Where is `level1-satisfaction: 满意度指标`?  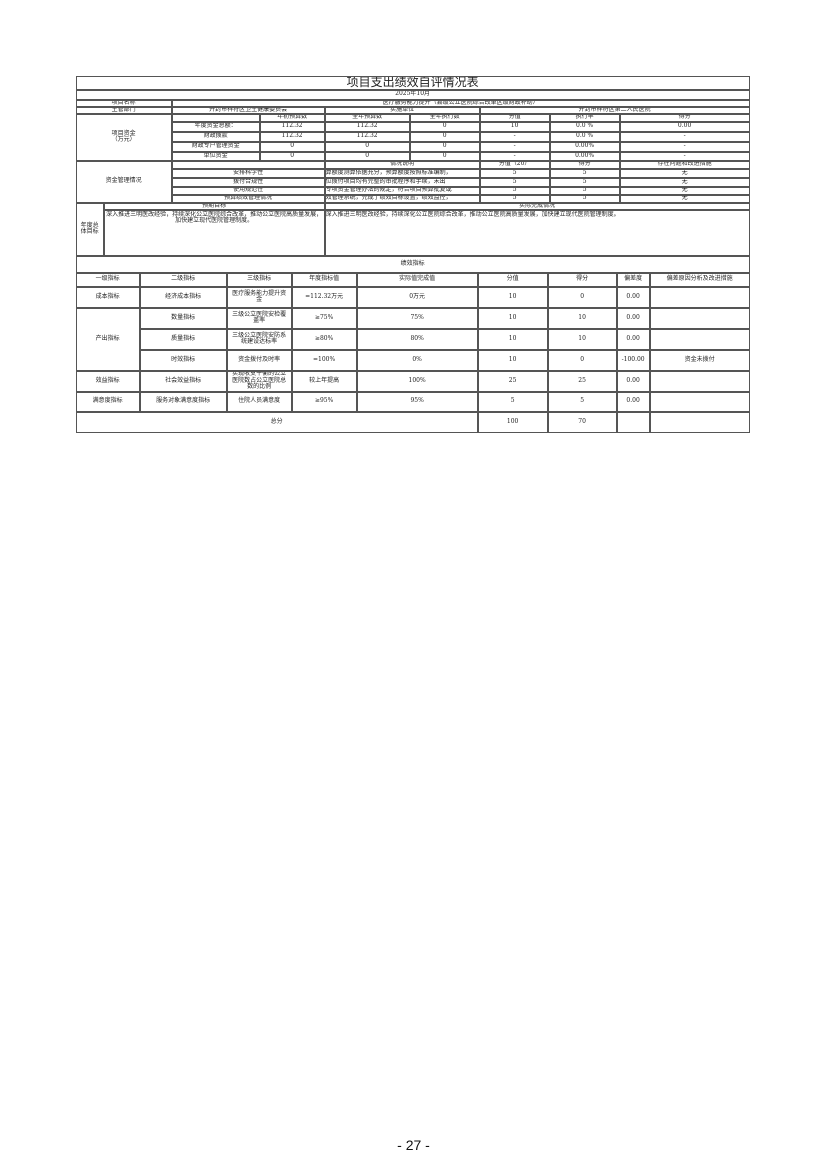
level1-satisfaction: 满意度指标 is located at coordinates (107, 401).